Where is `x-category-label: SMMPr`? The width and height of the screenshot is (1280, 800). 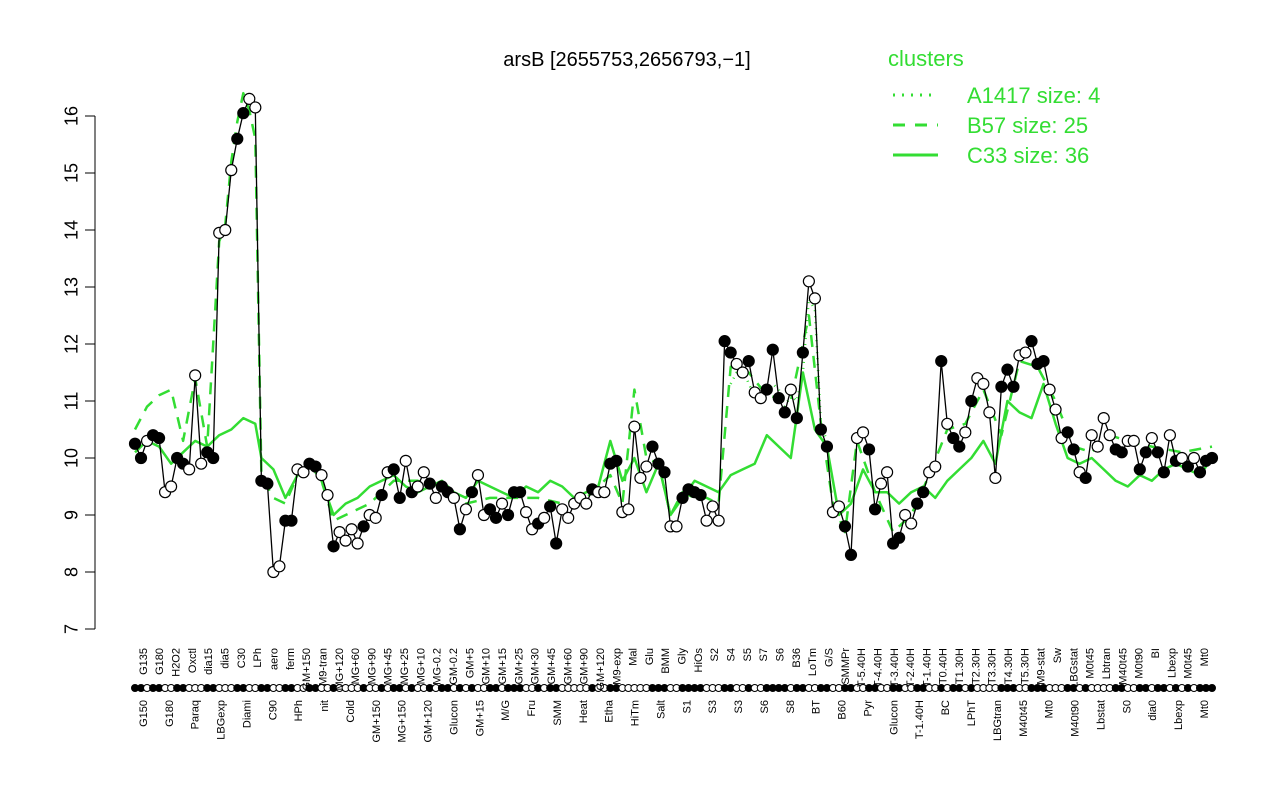 x-category-label: SMMPr is located at coordinates (846, 666).